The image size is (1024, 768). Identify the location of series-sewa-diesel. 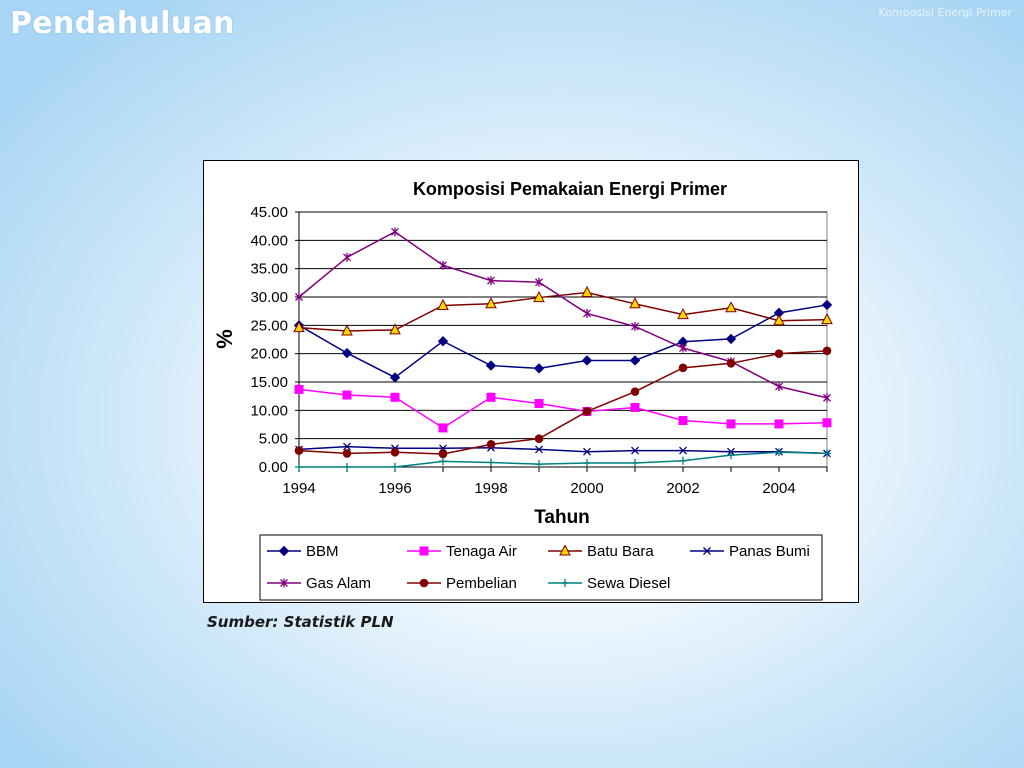
(563, 459).